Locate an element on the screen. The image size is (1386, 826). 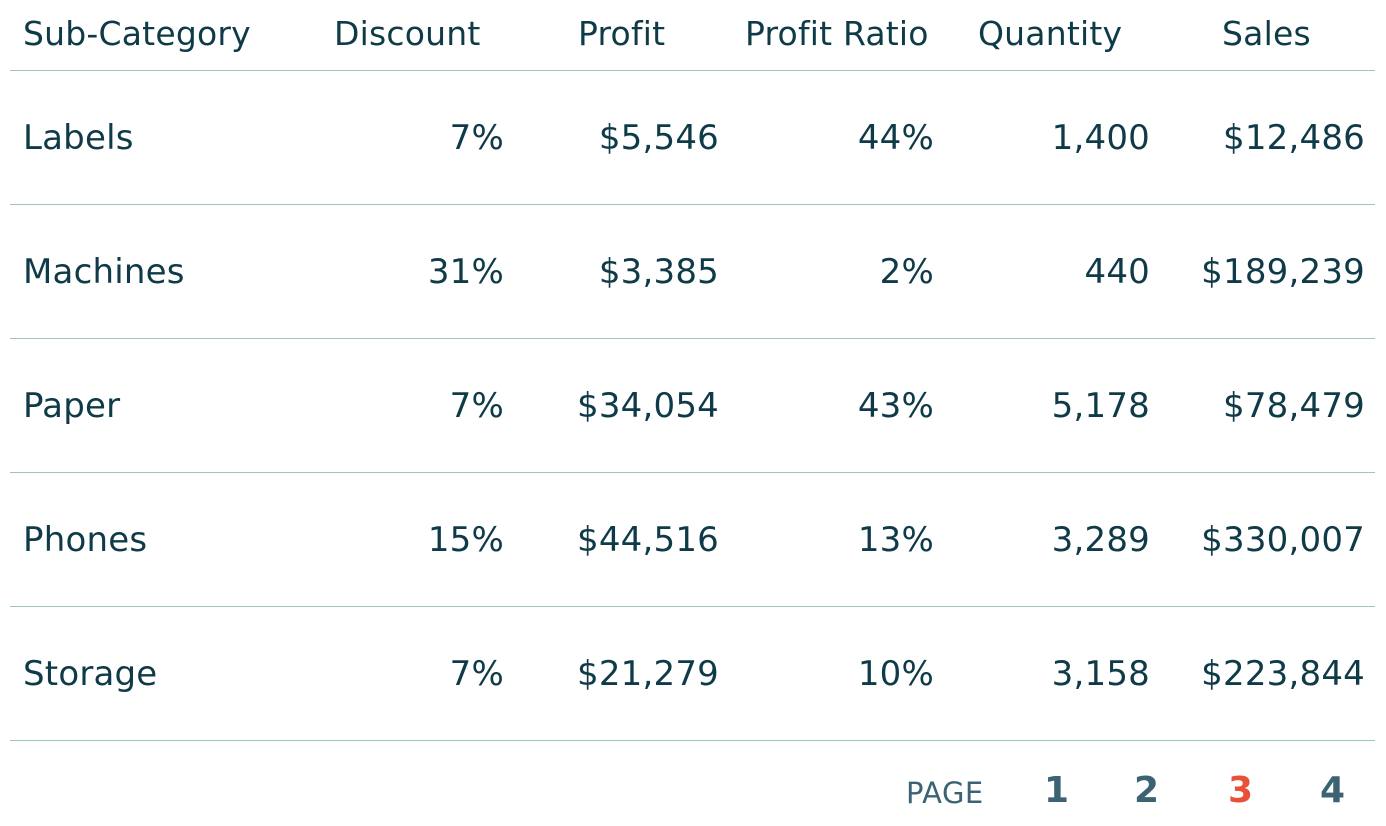
header-discount: Discount is located at coordinates (407, 33).